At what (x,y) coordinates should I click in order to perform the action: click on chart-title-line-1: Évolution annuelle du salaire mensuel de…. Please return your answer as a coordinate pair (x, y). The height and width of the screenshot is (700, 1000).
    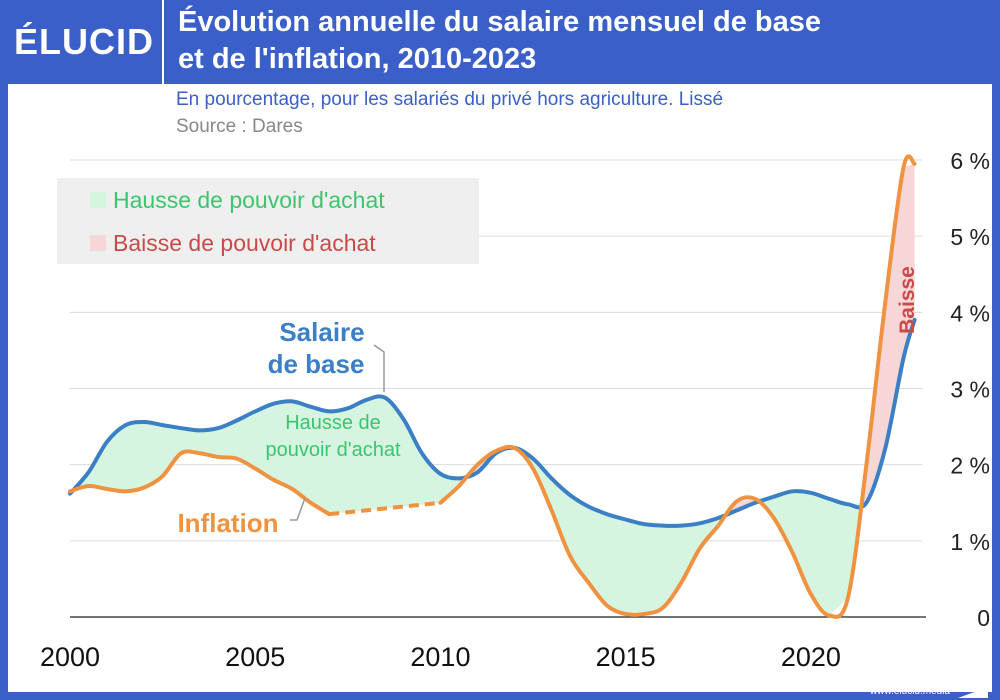
    Looking at the image, I should click on (500, 22).